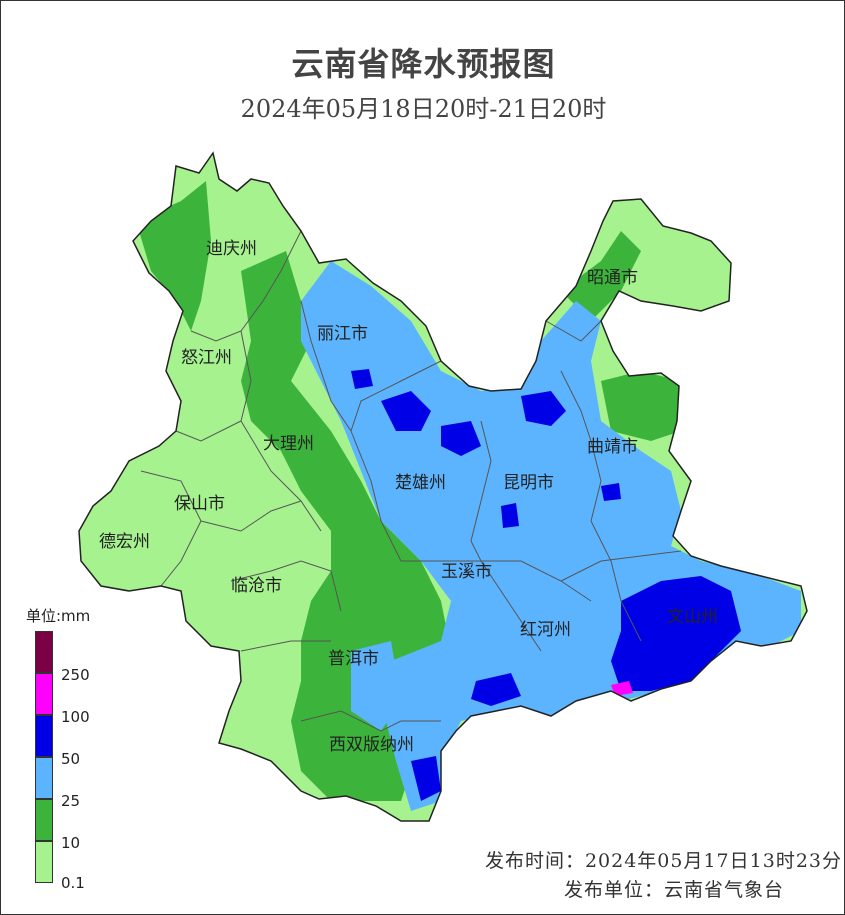  What do you see at coordinates (75, 675) in the screenshot?
I see `legend-tick: 250` at bounding box center [75, 675].